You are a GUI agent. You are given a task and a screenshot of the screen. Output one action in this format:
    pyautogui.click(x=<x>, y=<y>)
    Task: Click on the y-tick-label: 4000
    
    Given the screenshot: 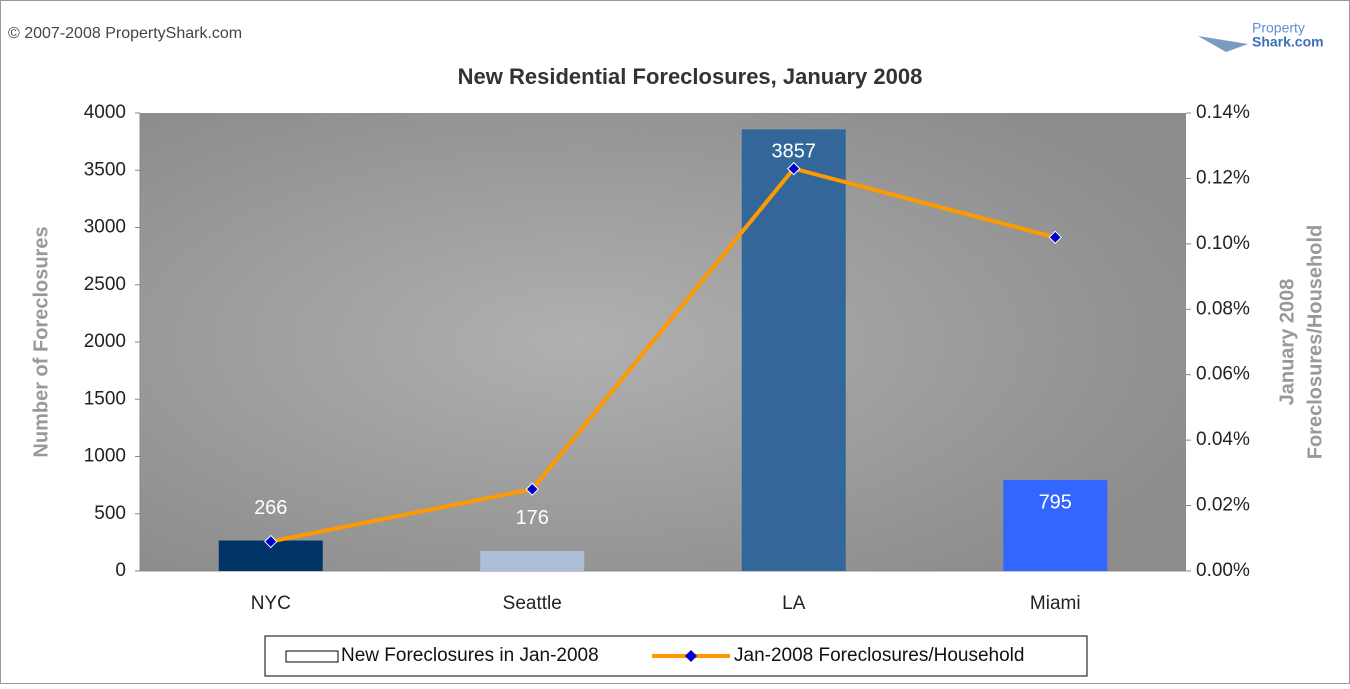 What is the action you would take?
    pyautogui.click(x=105, y=112)
    